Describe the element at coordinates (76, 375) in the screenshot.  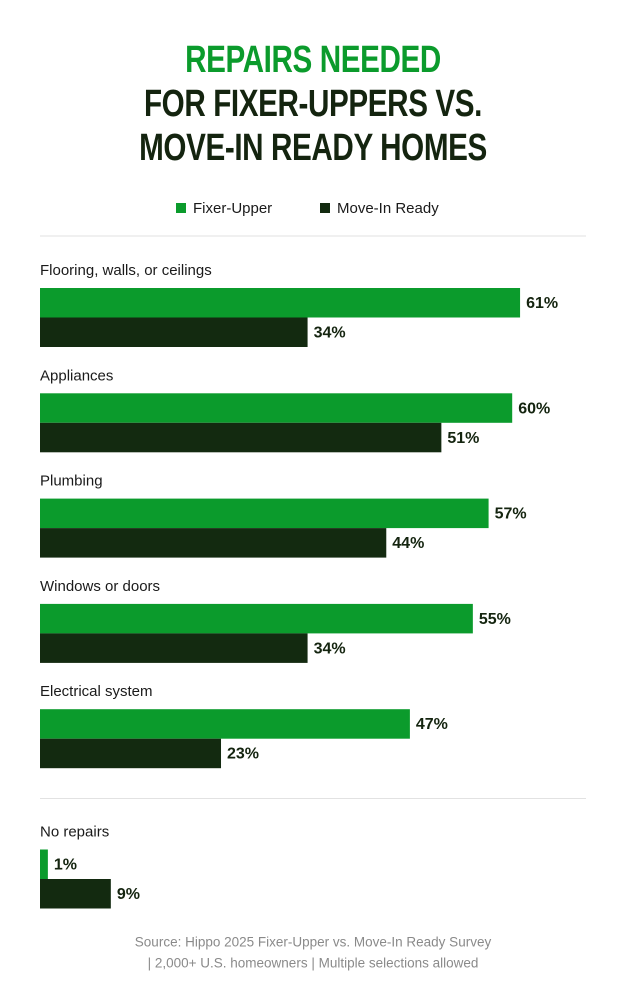
I see `category-label: Appliances` at that location.